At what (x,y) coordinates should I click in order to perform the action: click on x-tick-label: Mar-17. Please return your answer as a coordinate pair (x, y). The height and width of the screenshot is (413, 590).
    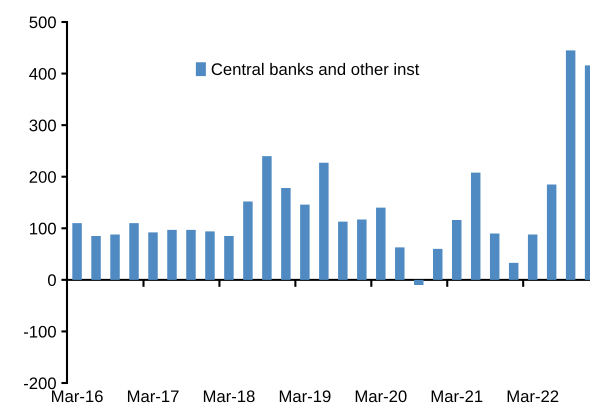
    Looking at the image, I should click on (153, 396).